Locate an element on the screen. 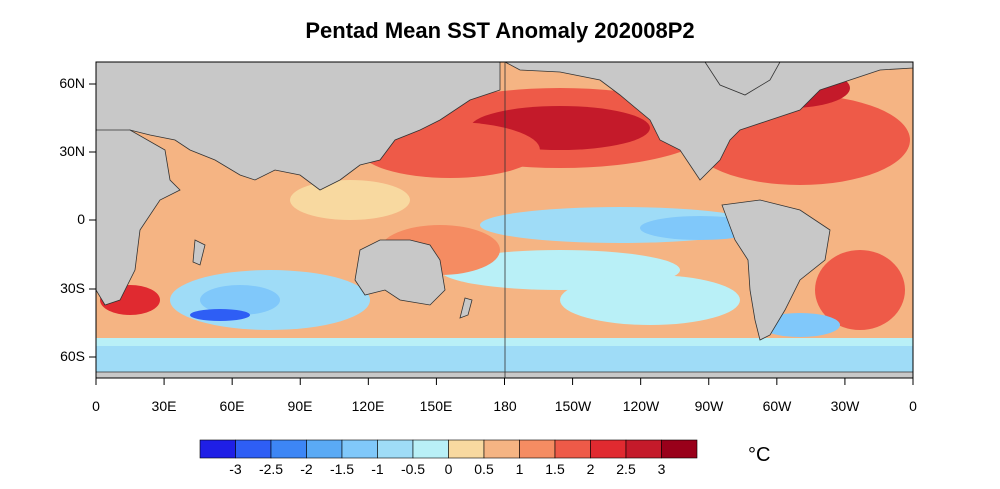 This screenshot has height=489, width=1000. new-zealand is located at coordinates (466, 308).